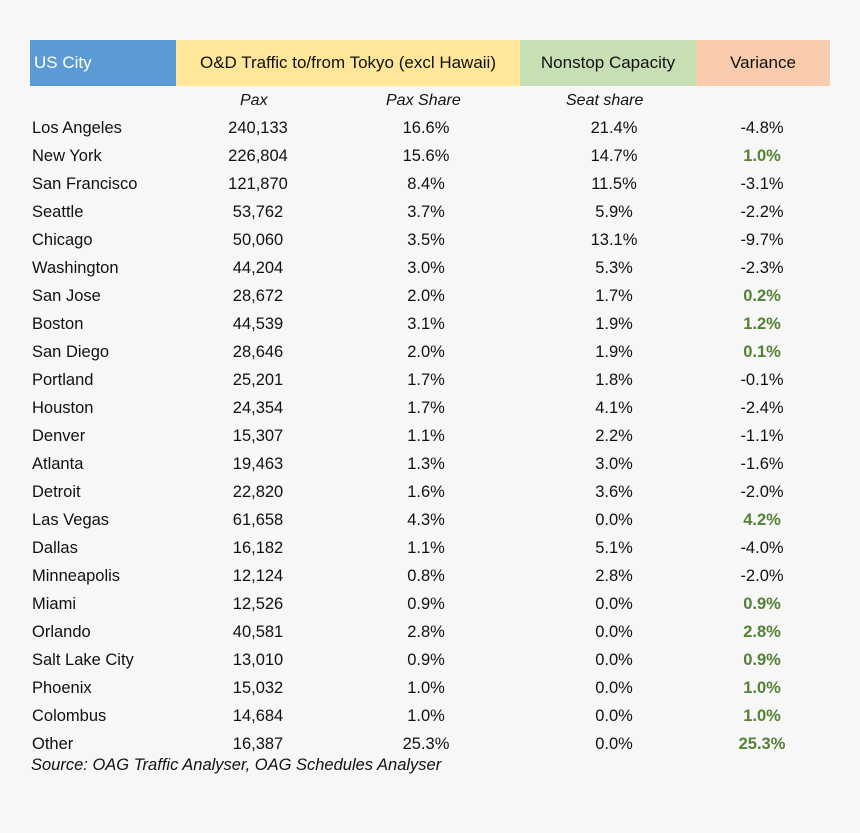 This screenshot has width=860, height=833. Describe the element at coordinates (258, 184) in the screenshot. I see `pax-cell: 121,870` at that location.